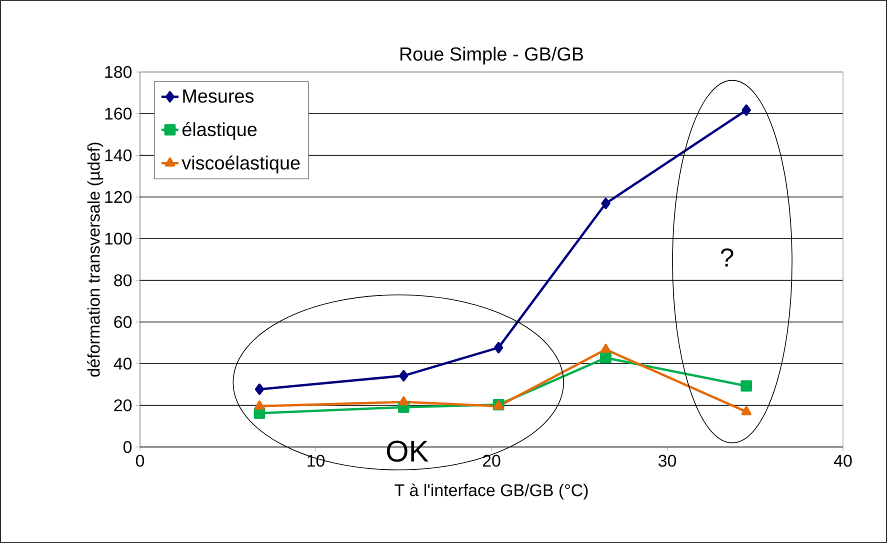 The height and width of the screenshot is (543, 887). I want to click on legend-label: élastique, so click(219, 131).